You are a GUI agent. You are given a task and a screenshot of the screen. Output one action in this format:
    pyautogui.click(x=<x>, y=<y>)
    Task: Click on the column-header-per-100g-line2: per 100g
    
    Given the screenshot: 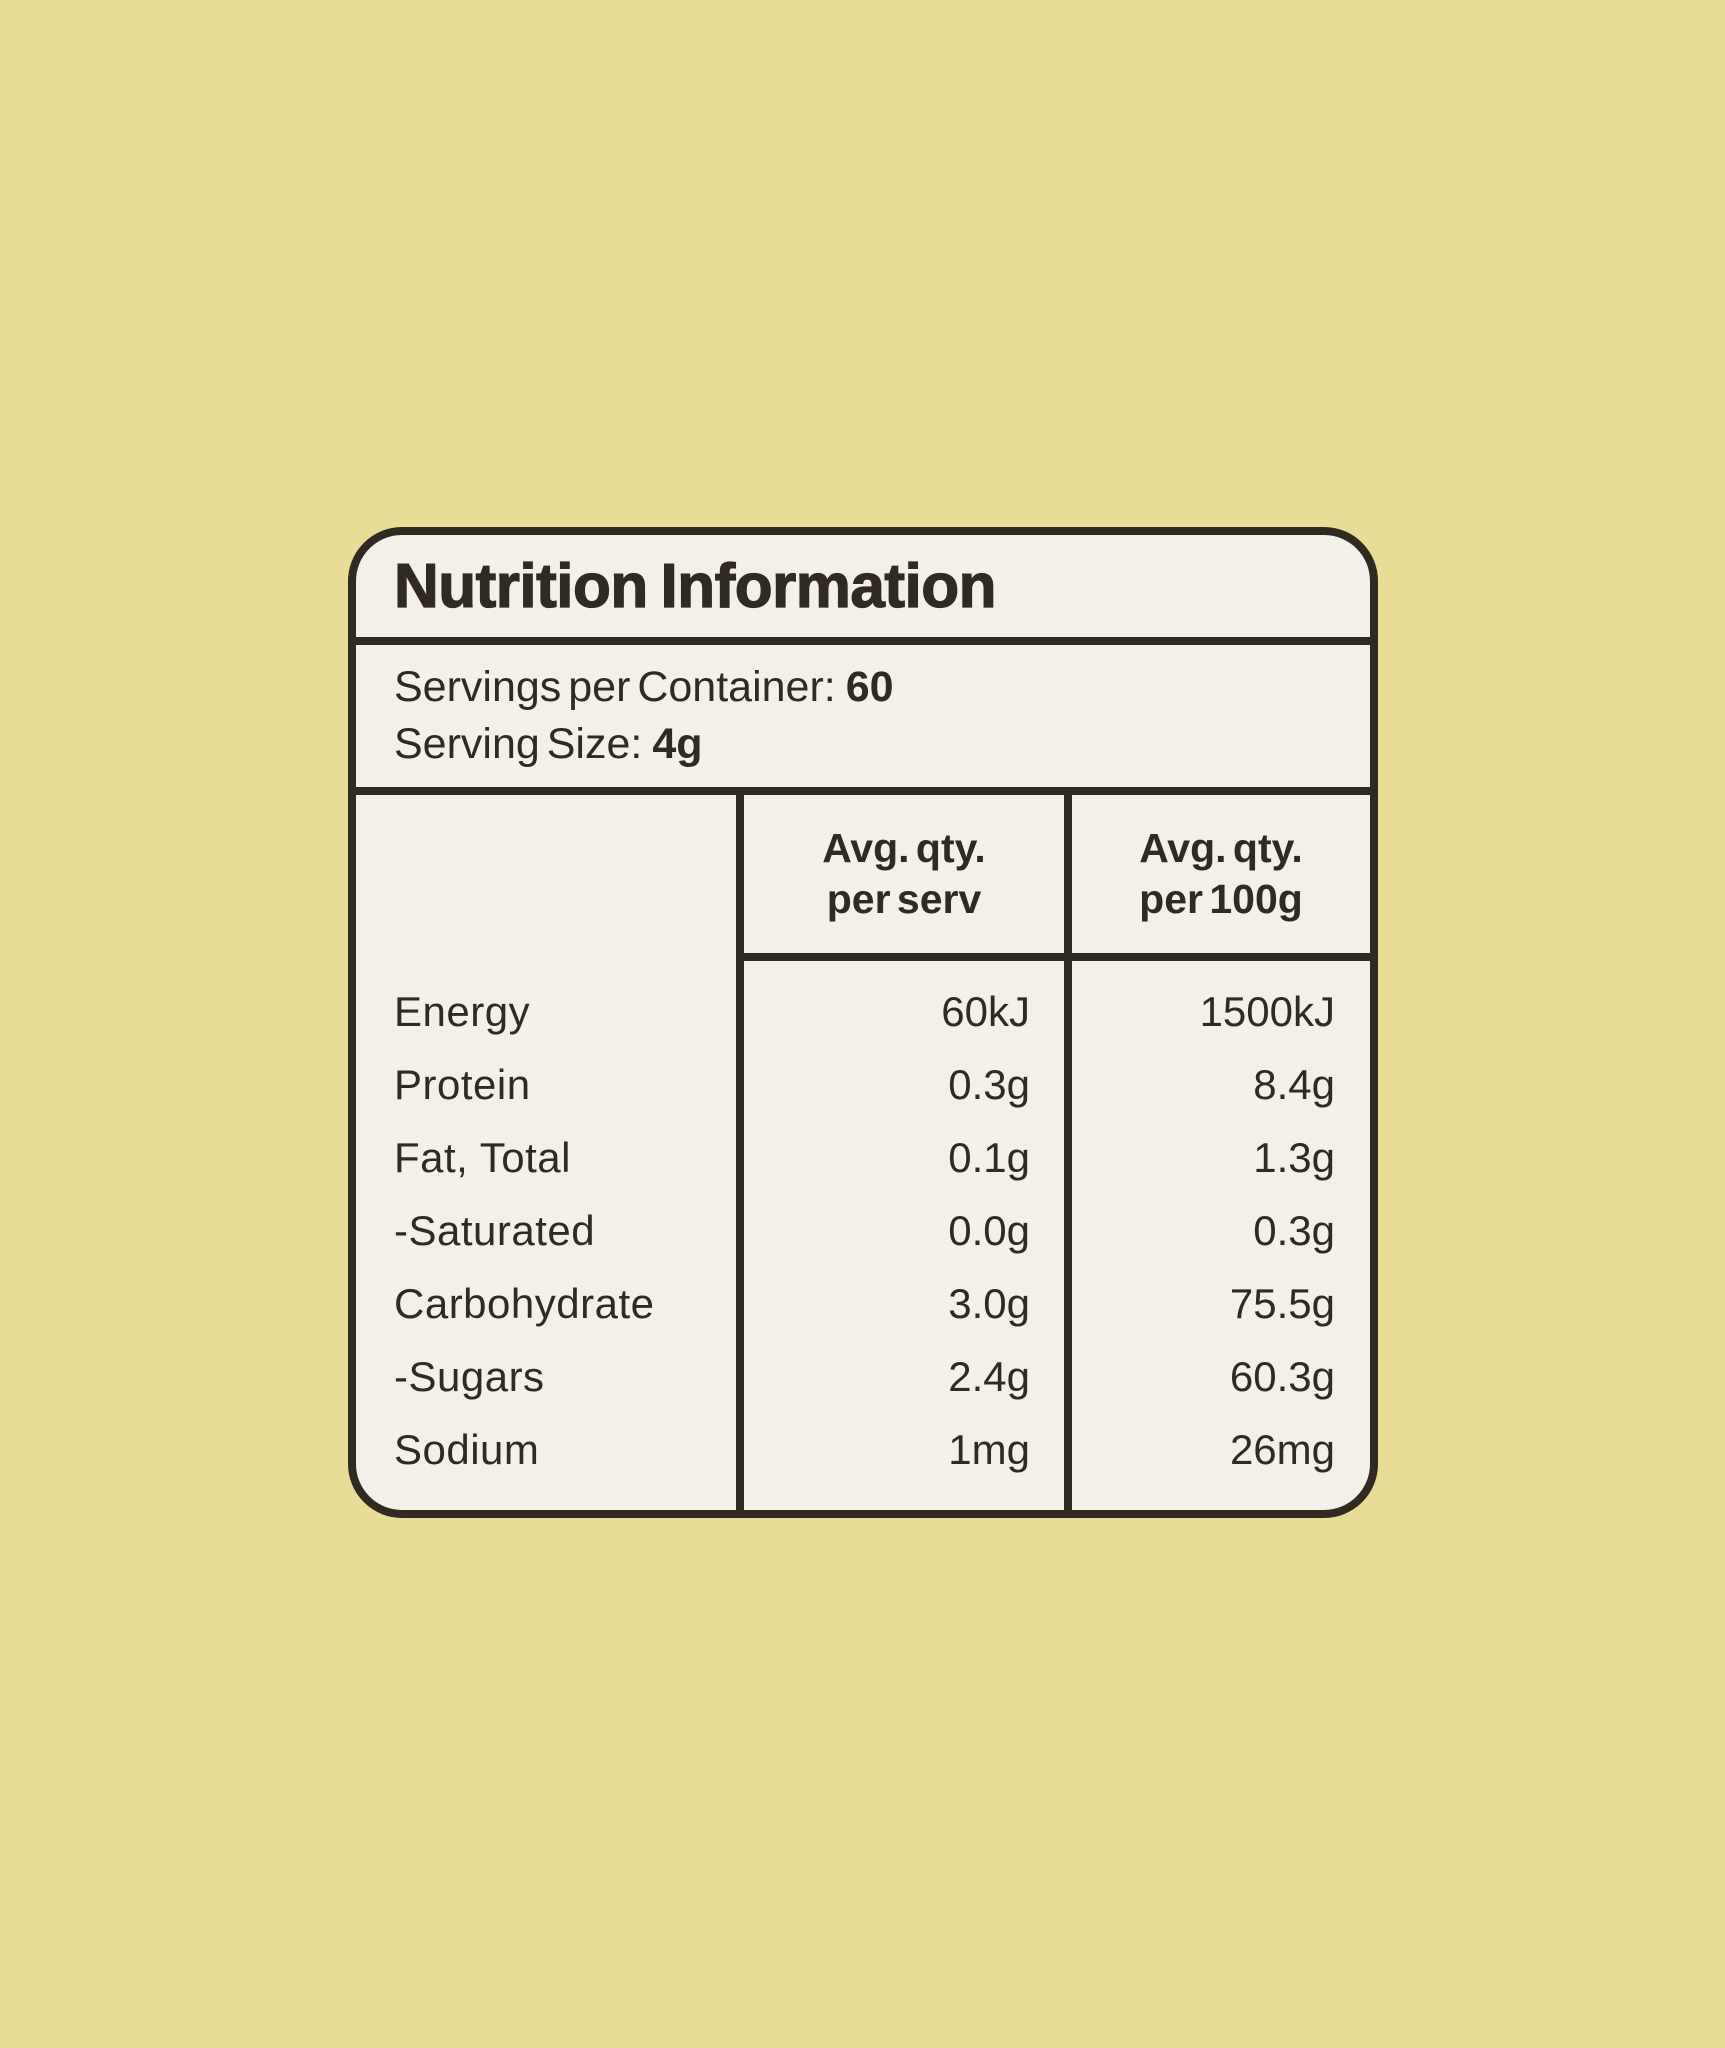 What is the action you would take?
    pyautogui.click(x=1221, y=899)
    